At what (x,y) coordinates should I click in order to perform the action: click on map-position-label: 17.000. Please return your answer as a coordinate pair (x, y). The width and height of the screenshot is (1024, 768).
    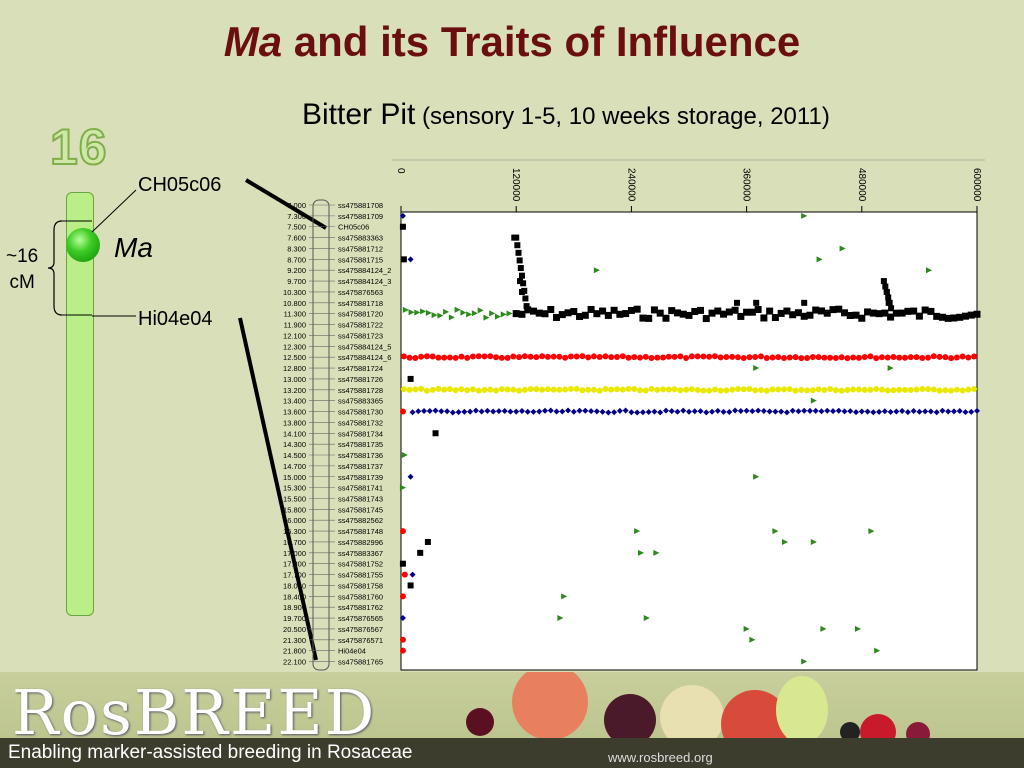
    Looking at the image, I should click on (294, 553).